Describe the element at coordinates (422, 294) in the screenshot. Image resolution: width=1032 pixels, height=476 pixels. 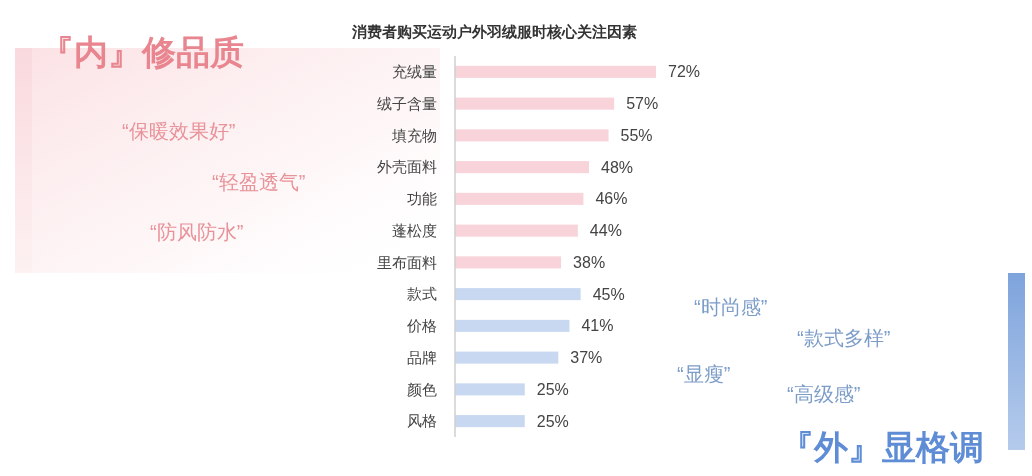
I see `y-tick-label: 款式` at that location.